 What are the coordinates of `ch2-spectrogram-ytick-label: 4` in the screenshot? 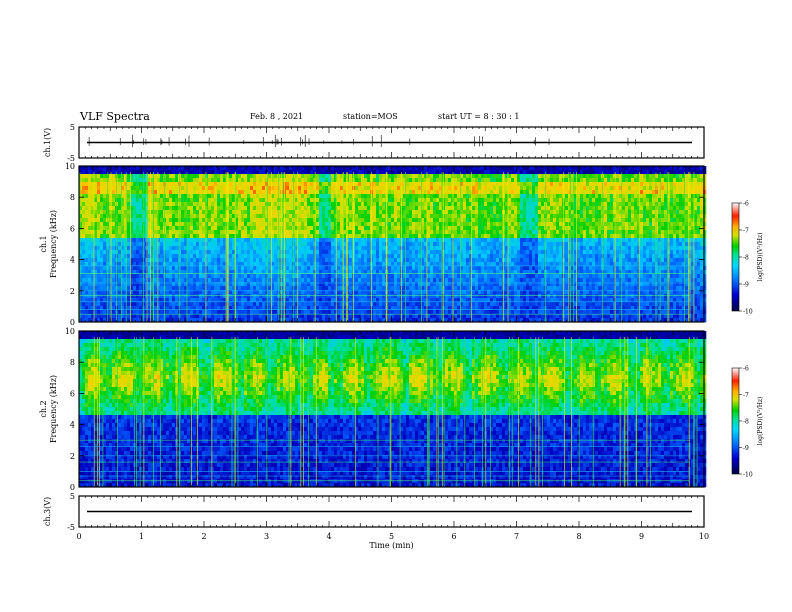 It's located at (72, 425).